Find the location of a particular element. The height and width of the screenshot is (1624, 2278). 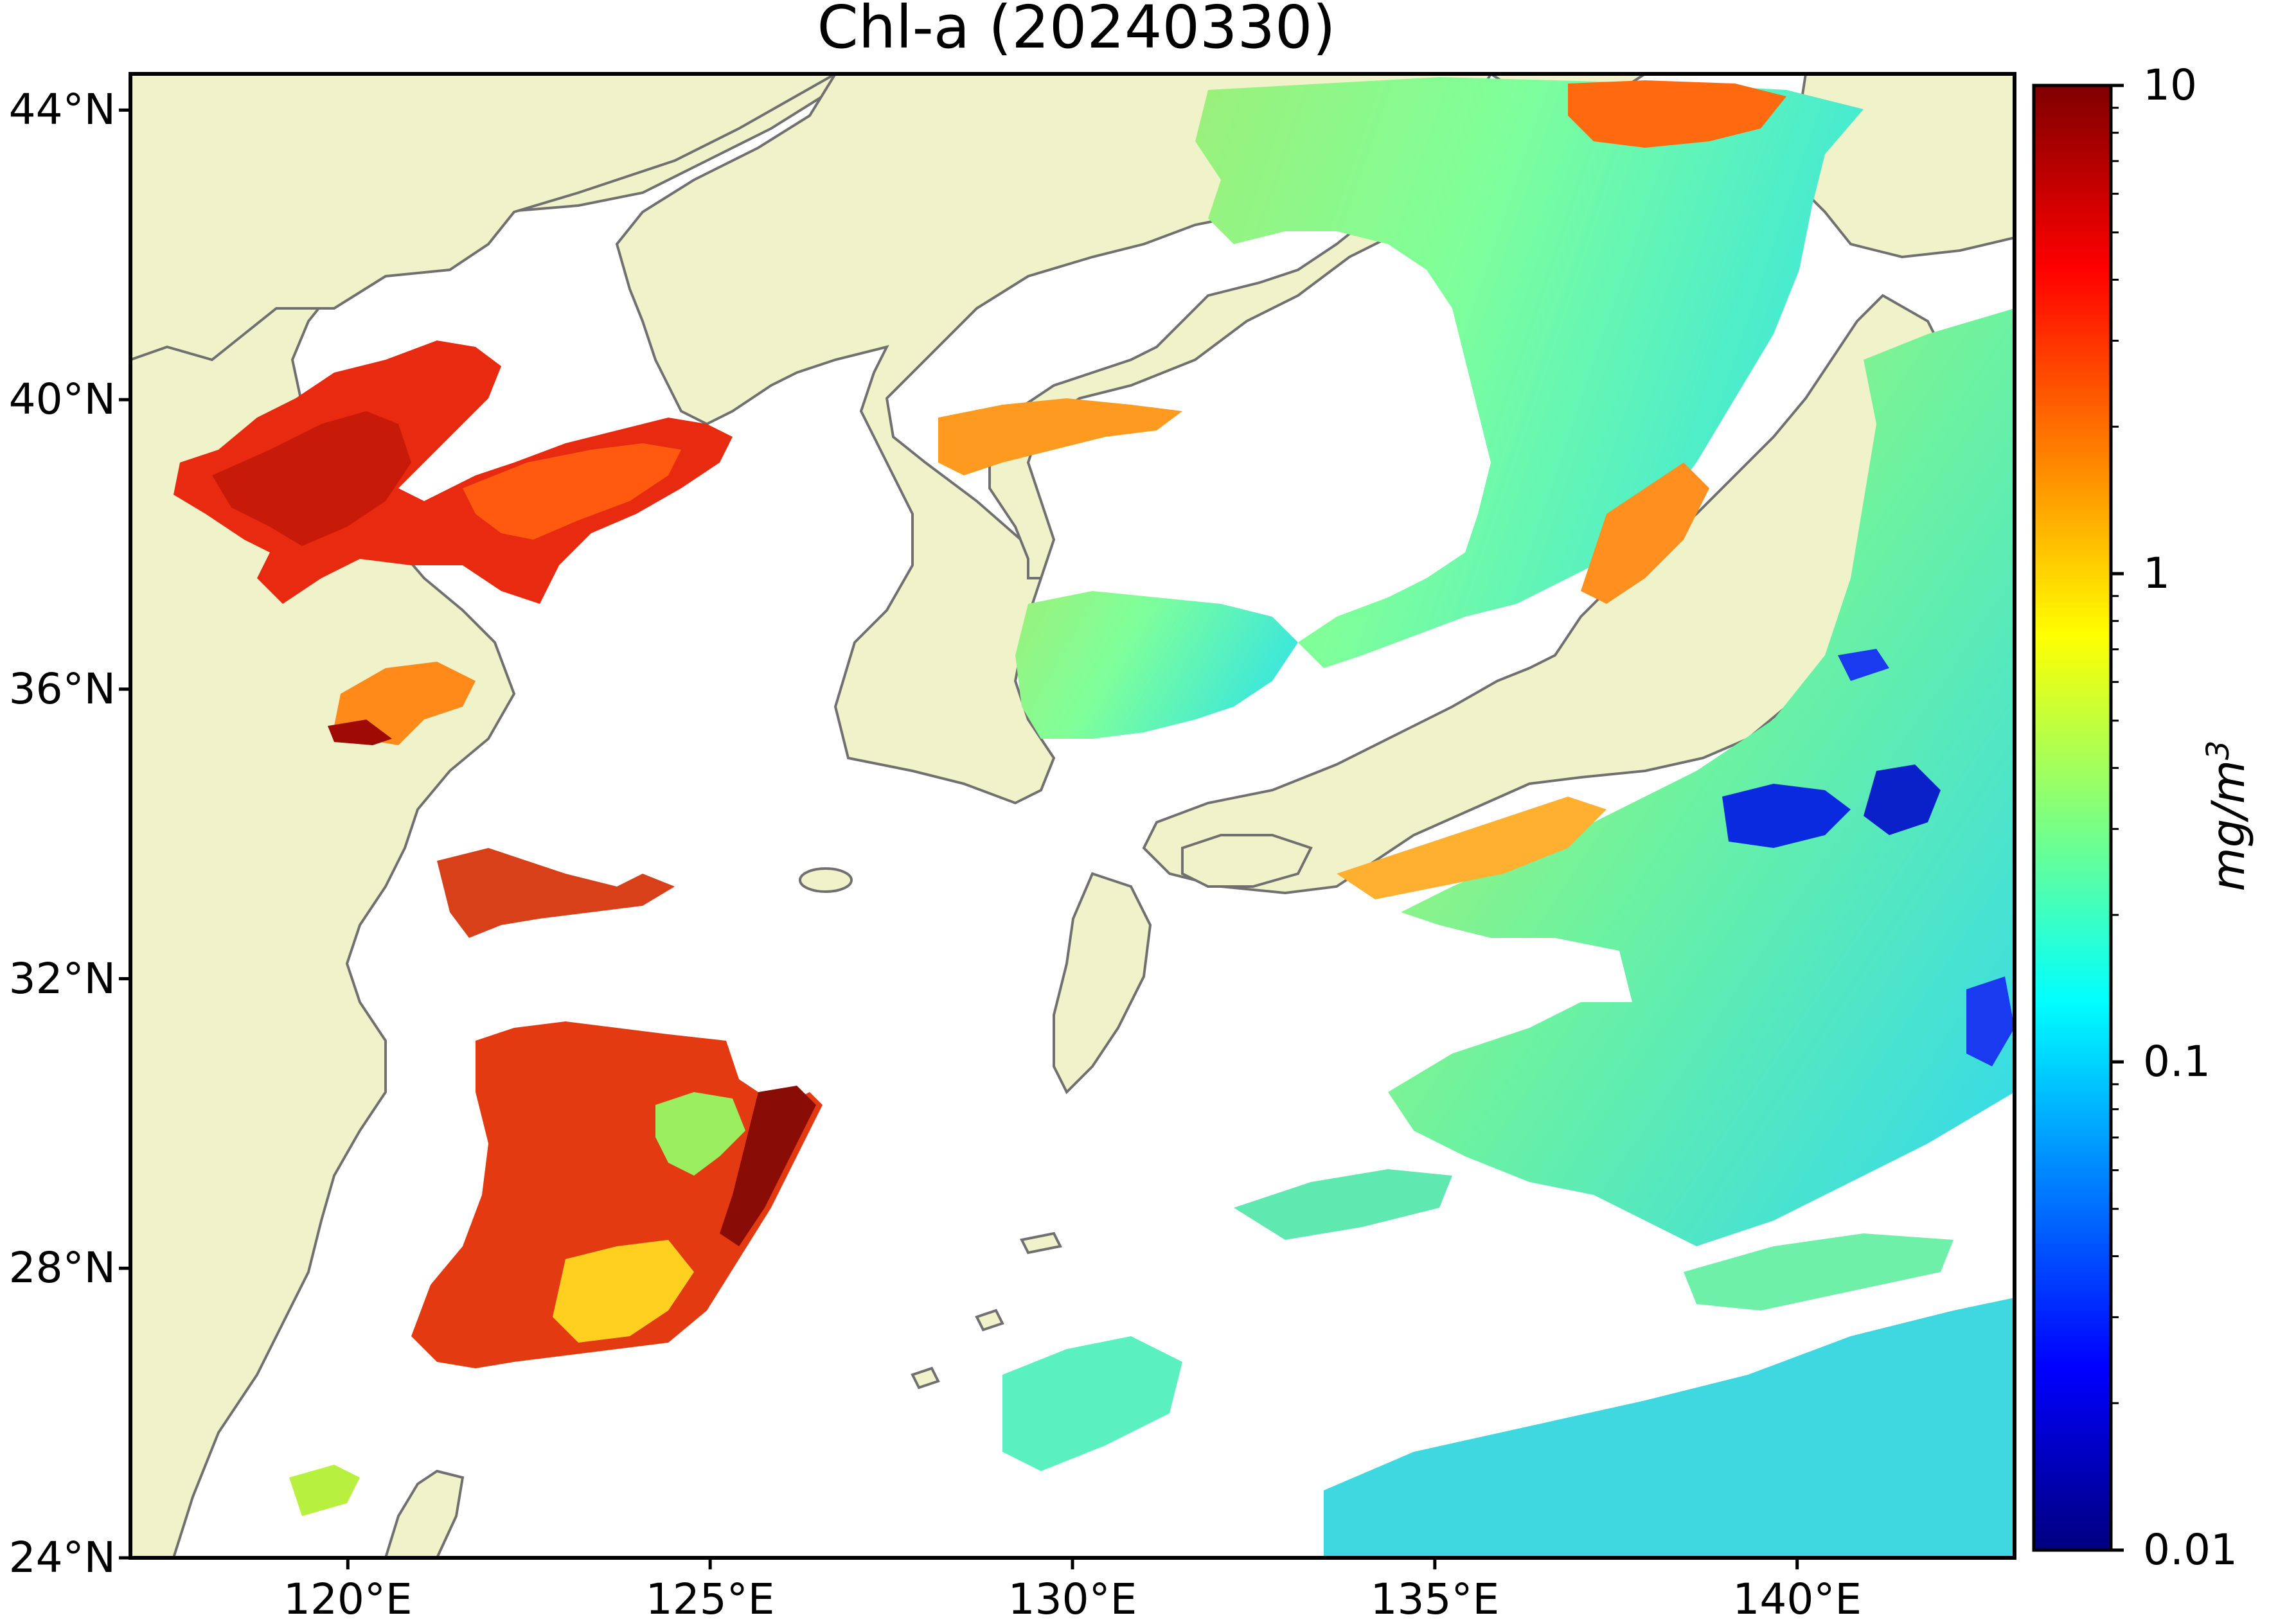

chla-japan-coast is located at coordinates (1645, 533).